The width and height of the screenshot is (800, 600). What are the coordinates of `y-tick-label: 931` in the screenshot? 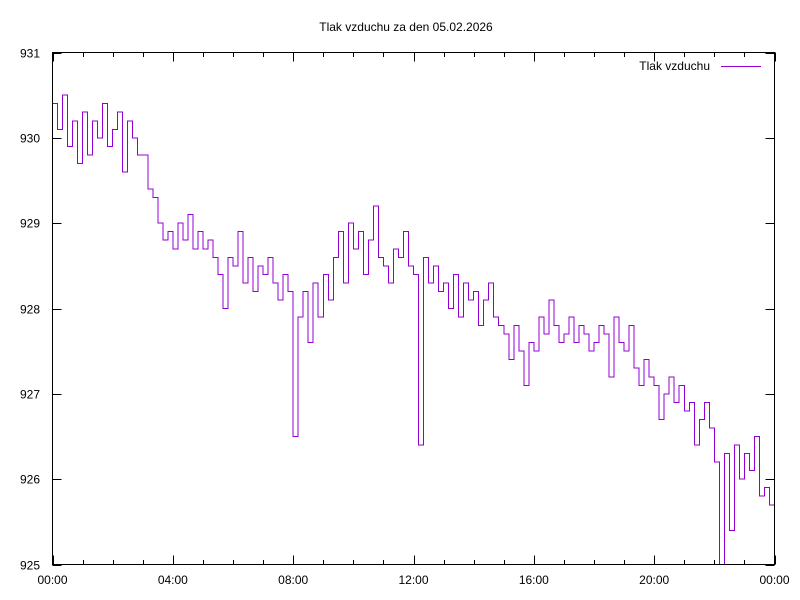 It's located at (30, 54).